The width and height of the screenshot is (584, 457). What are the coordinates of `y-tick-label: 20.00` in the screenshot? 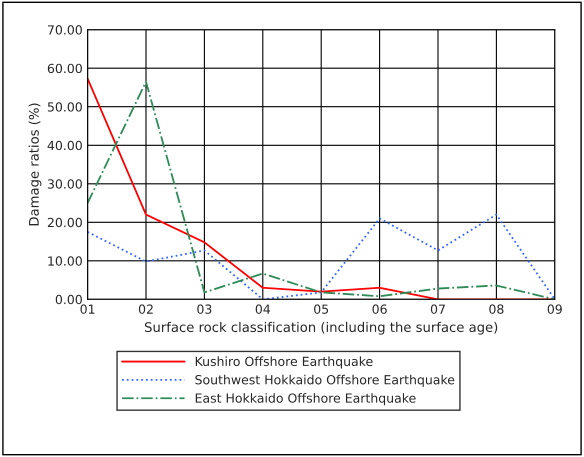 It's located at (65, 223).